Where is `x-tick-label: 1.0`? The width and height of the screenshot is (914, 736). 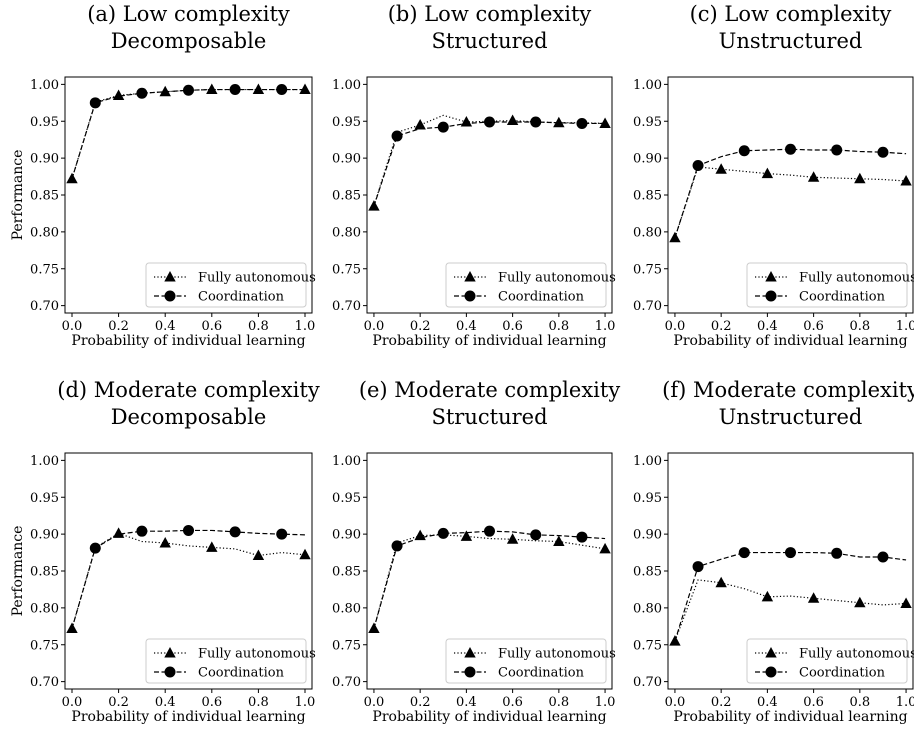 x-tick-label: 1.0 is located at coordinates (605, 702).